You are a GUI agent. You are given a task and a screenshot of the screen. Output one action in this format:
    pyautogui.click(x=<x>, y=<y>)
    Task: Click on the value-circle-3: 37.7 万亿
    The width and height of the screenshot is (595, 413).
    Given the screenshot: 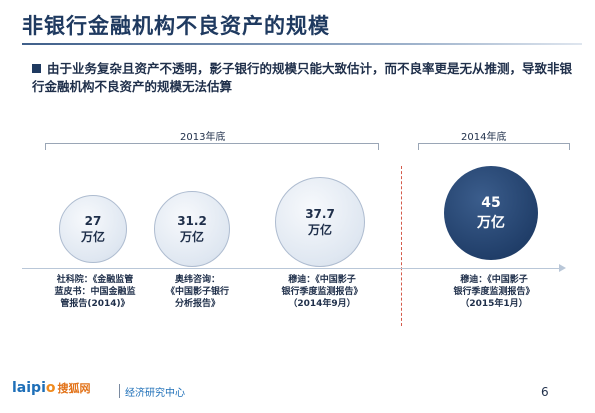 What is the action you would take?
    pyautogui.click(x=320, y=222)
    